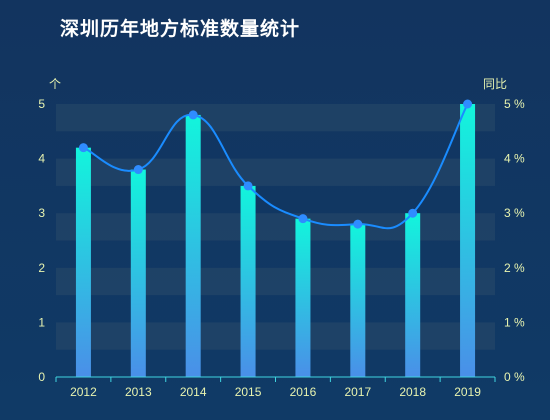 The image size is (550, 420). What do you see at coordinates (514, 104) in the screenshot?
I see `y-tick-label-right: 5 %` at bounding box center [514, 104].